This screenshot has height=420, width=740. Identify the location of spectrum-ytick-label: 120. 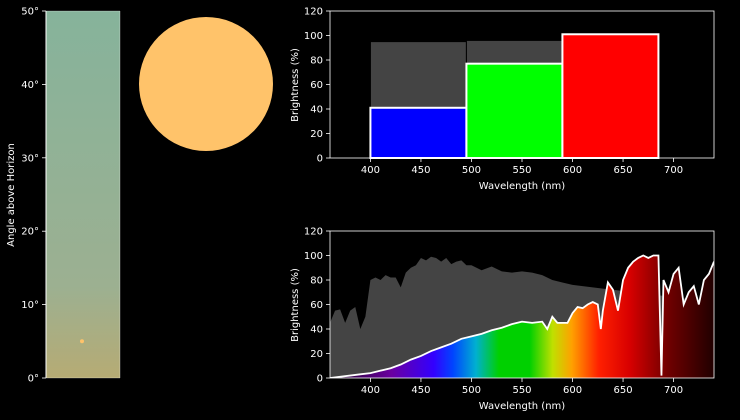
(313, 232).